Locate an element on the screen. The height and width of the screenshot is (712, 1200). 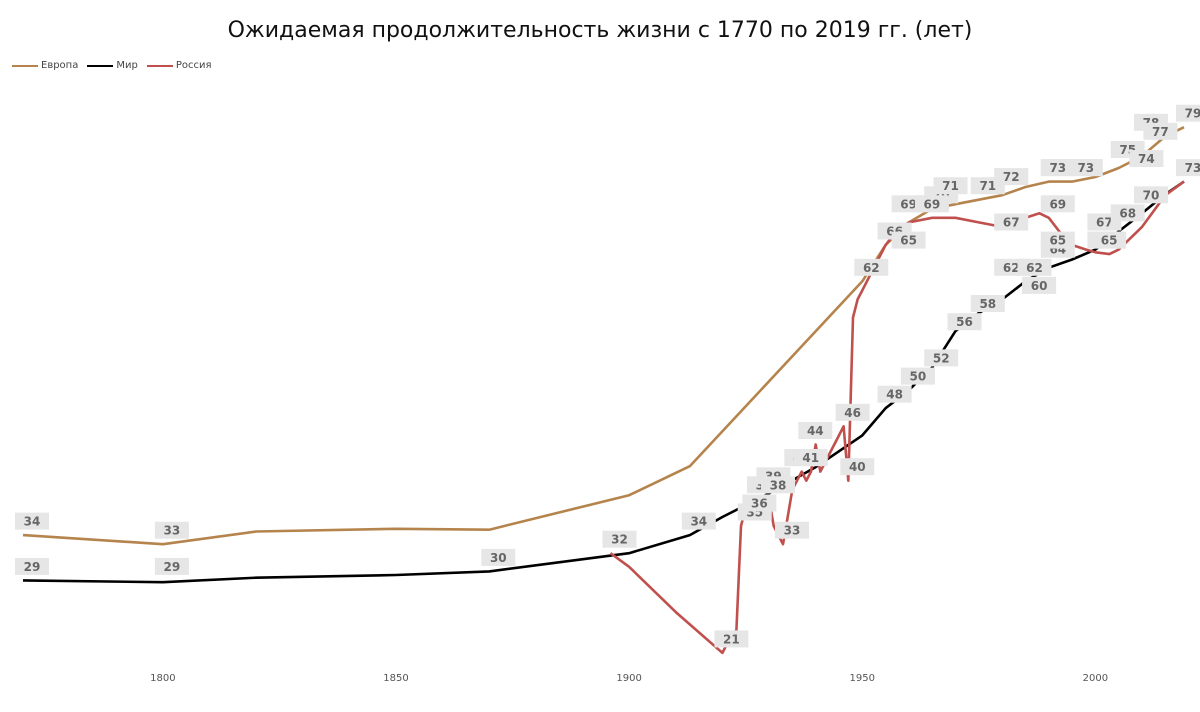
data-label-russia: 77 is located at coordinates (1160, 131).